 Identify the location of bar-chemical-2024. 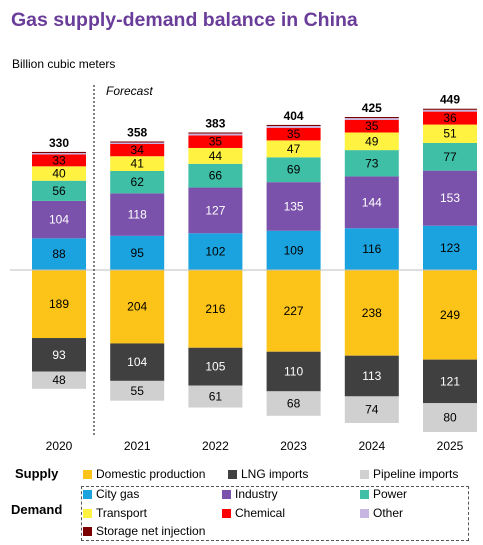
(371, 126).